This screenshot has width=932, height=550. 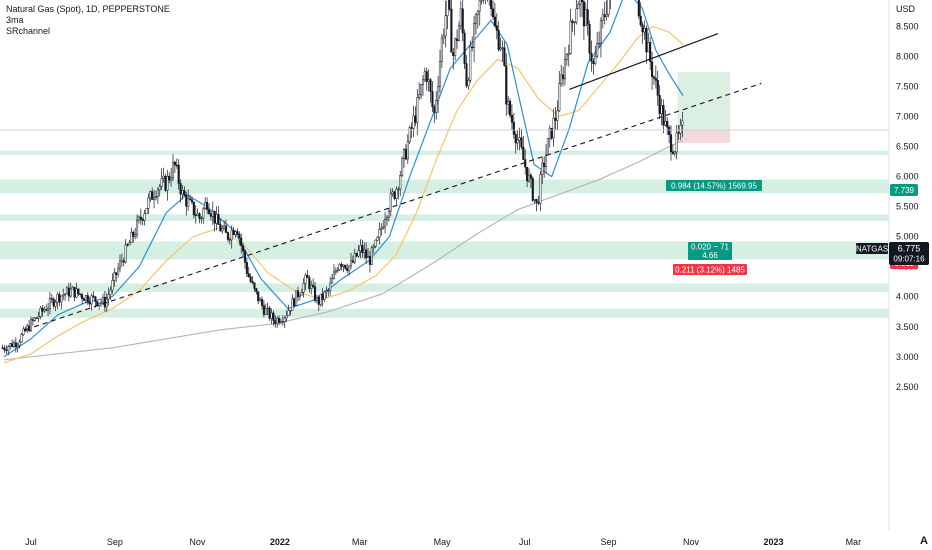 I want to click on stop-label-bg, so click(x=710, y=269).